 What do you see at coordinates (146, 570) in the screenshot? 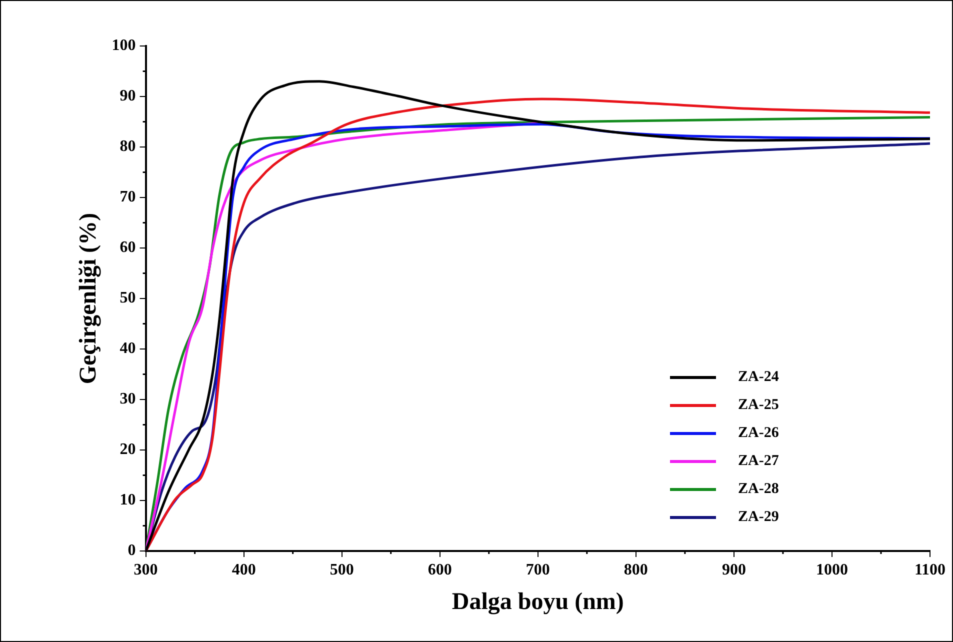
I see `x-tick-label: 300` at bounding box center [146, 570].